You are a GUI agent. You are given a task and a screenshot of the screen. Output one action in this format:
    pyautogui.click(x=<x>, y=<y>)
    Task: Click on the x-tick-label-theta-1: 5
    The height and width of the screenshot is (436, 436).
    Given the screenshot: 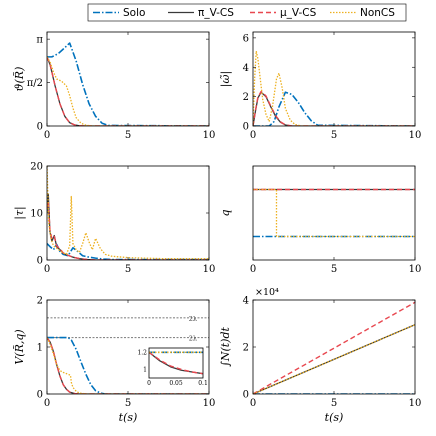 What is the action you would take?
    pyautogui.click(x=128, y=135)
    